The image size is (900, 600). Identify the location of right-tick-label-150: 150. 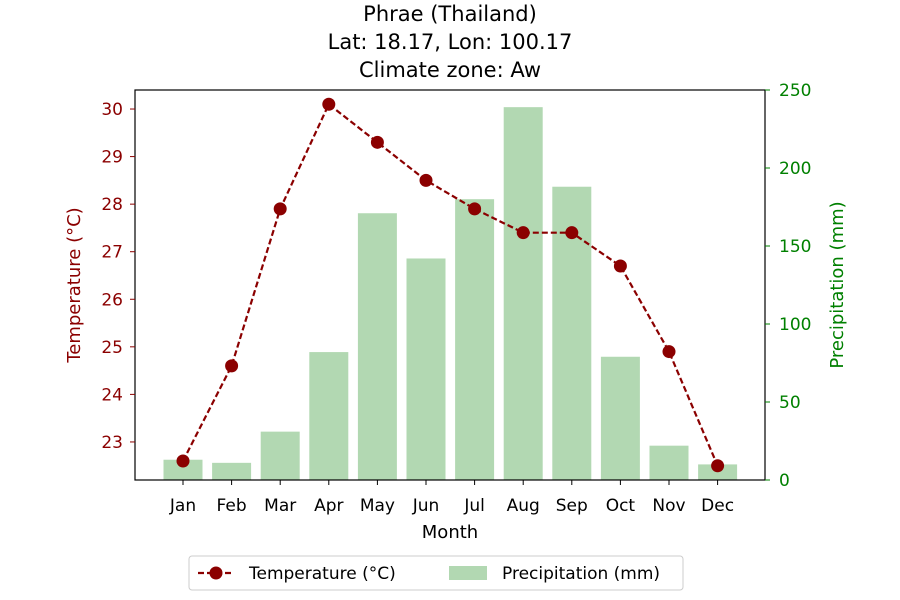
(795, 247).